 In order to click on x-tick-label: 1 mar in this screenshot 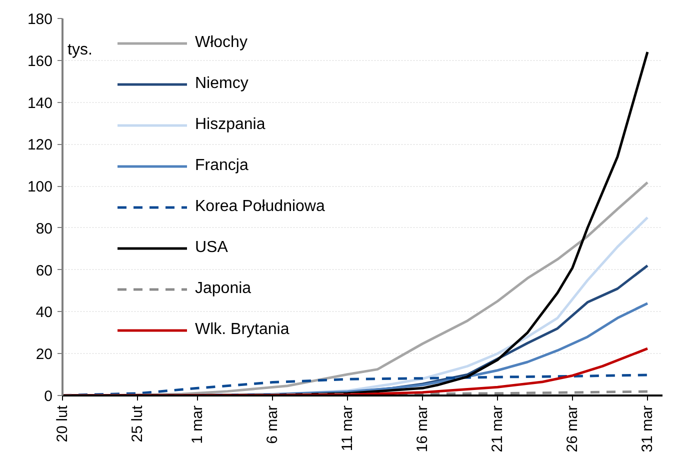, I will do `click(197, 424)`.